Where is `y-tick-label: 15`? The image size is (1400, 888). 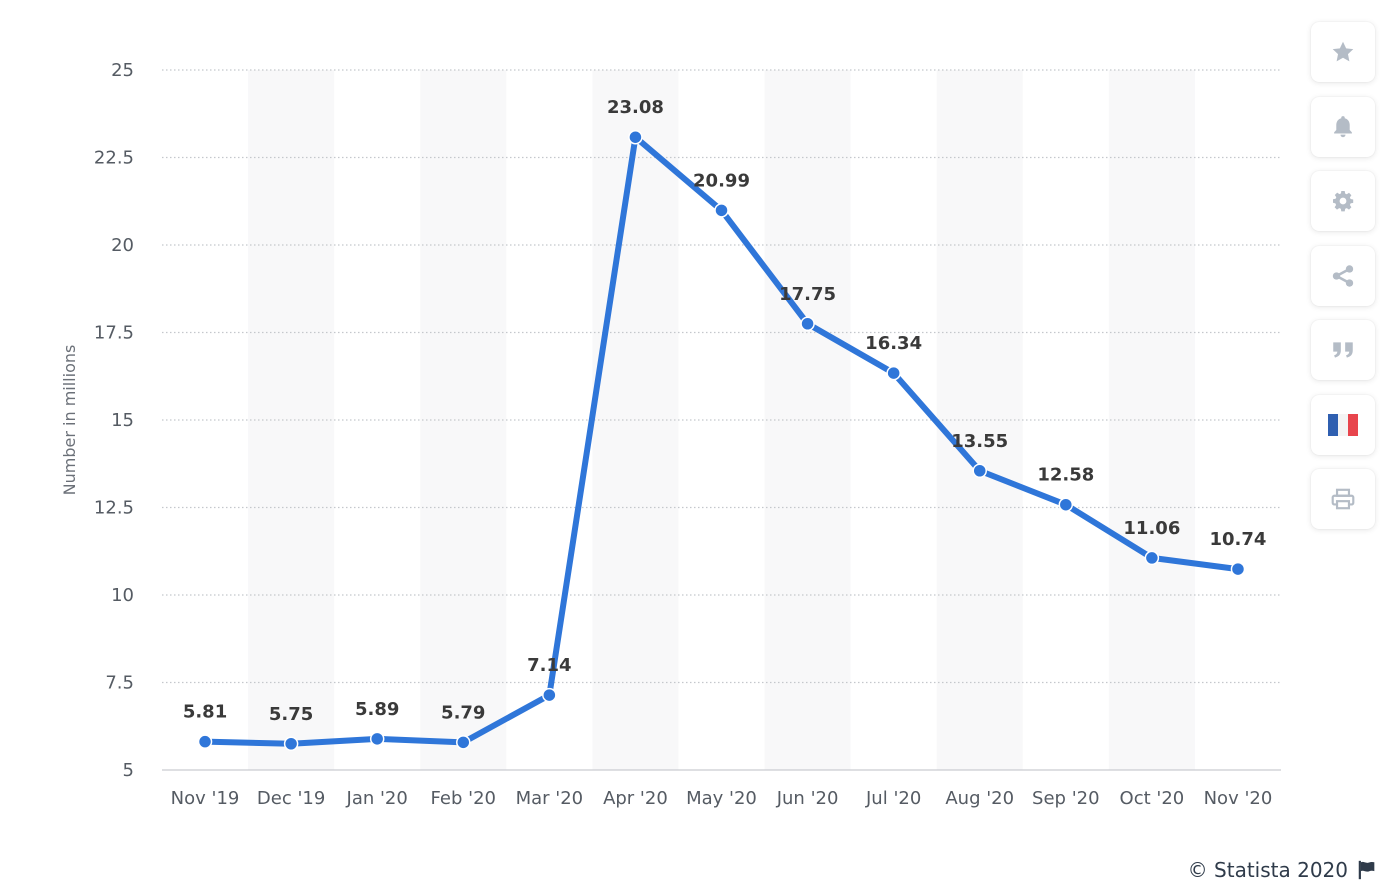 y-tick-label: 15 is located at coordinates (122, 420).